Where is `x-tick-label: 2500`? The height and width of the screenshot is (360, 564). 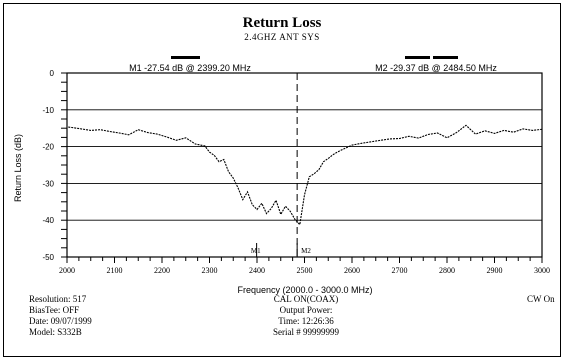 x-tick-label: 2500 is located at coordinates (305, 270).